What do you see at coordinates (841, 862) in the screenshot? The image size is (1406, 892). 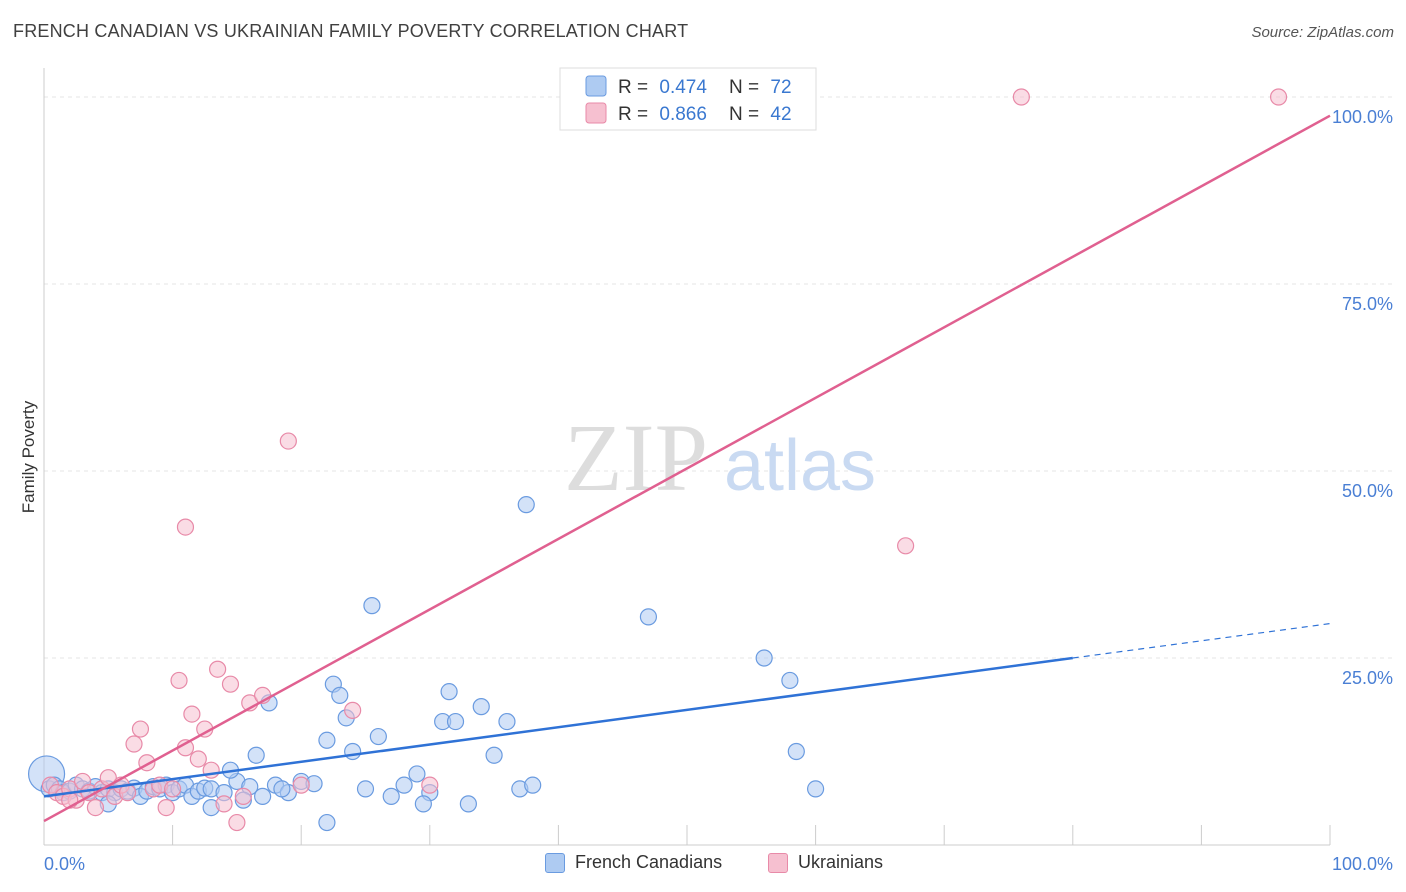 I see `legend-label-ukrainians: Ukrainians` at bounding box center [841, 862].